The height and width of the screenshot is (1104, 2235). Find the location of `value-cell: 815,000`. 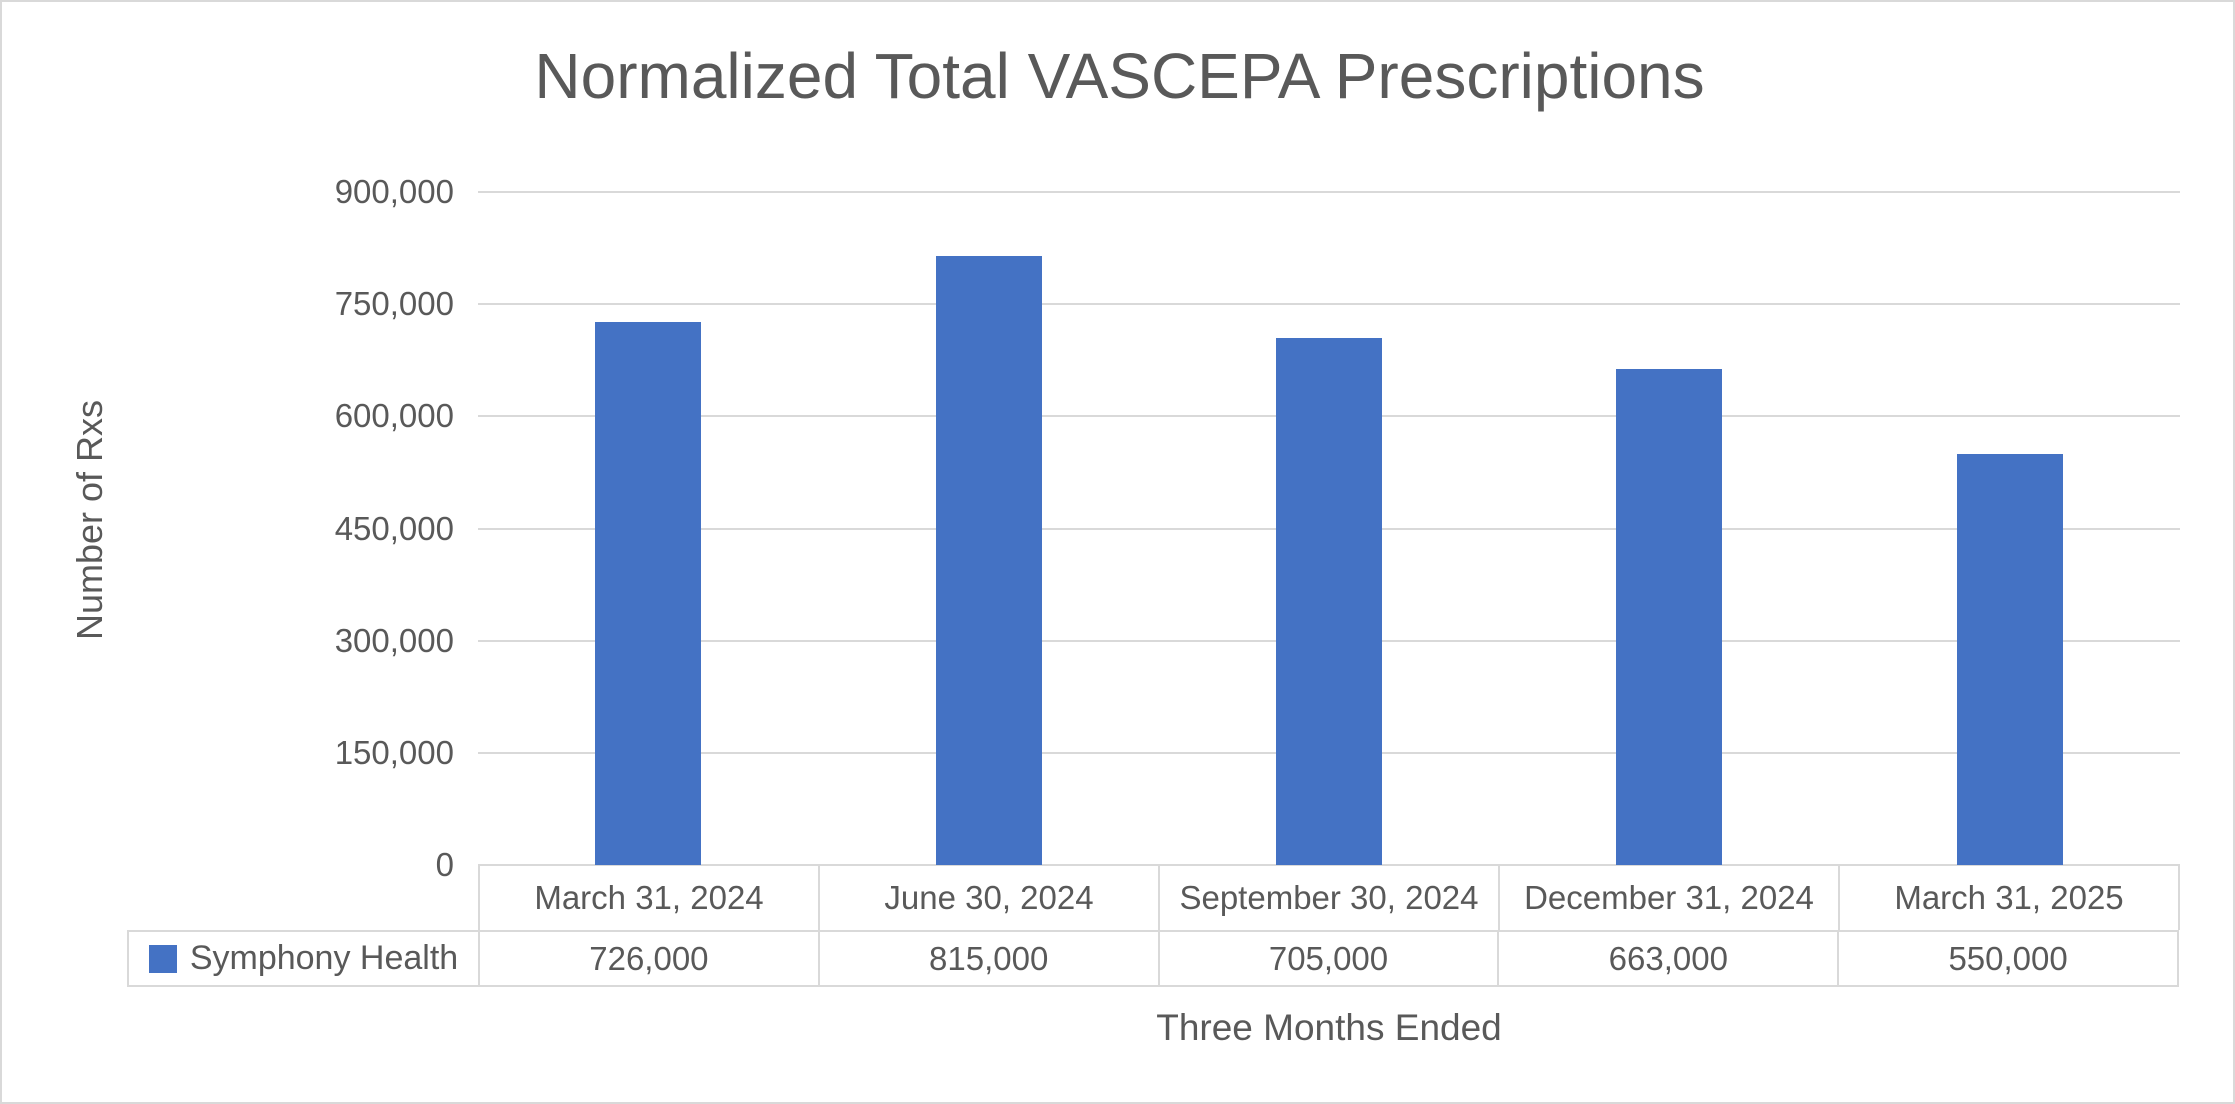

value-cell: 815,000 is located at coordinates (987, 958).